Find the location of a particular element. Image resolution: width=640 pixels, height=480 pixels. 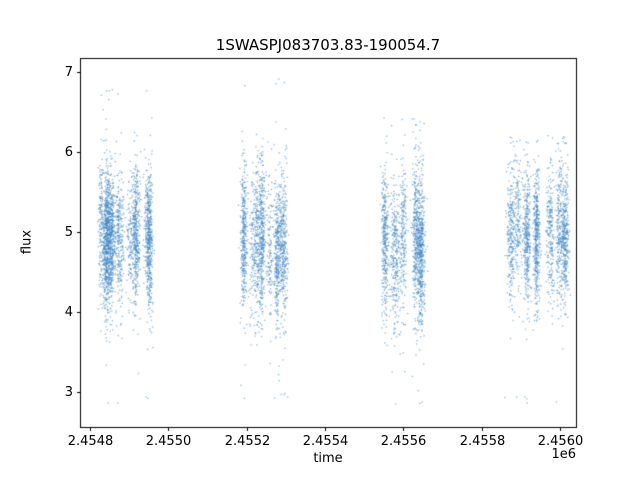

y-tick-label: 7 is located at coordinates (68, 72).